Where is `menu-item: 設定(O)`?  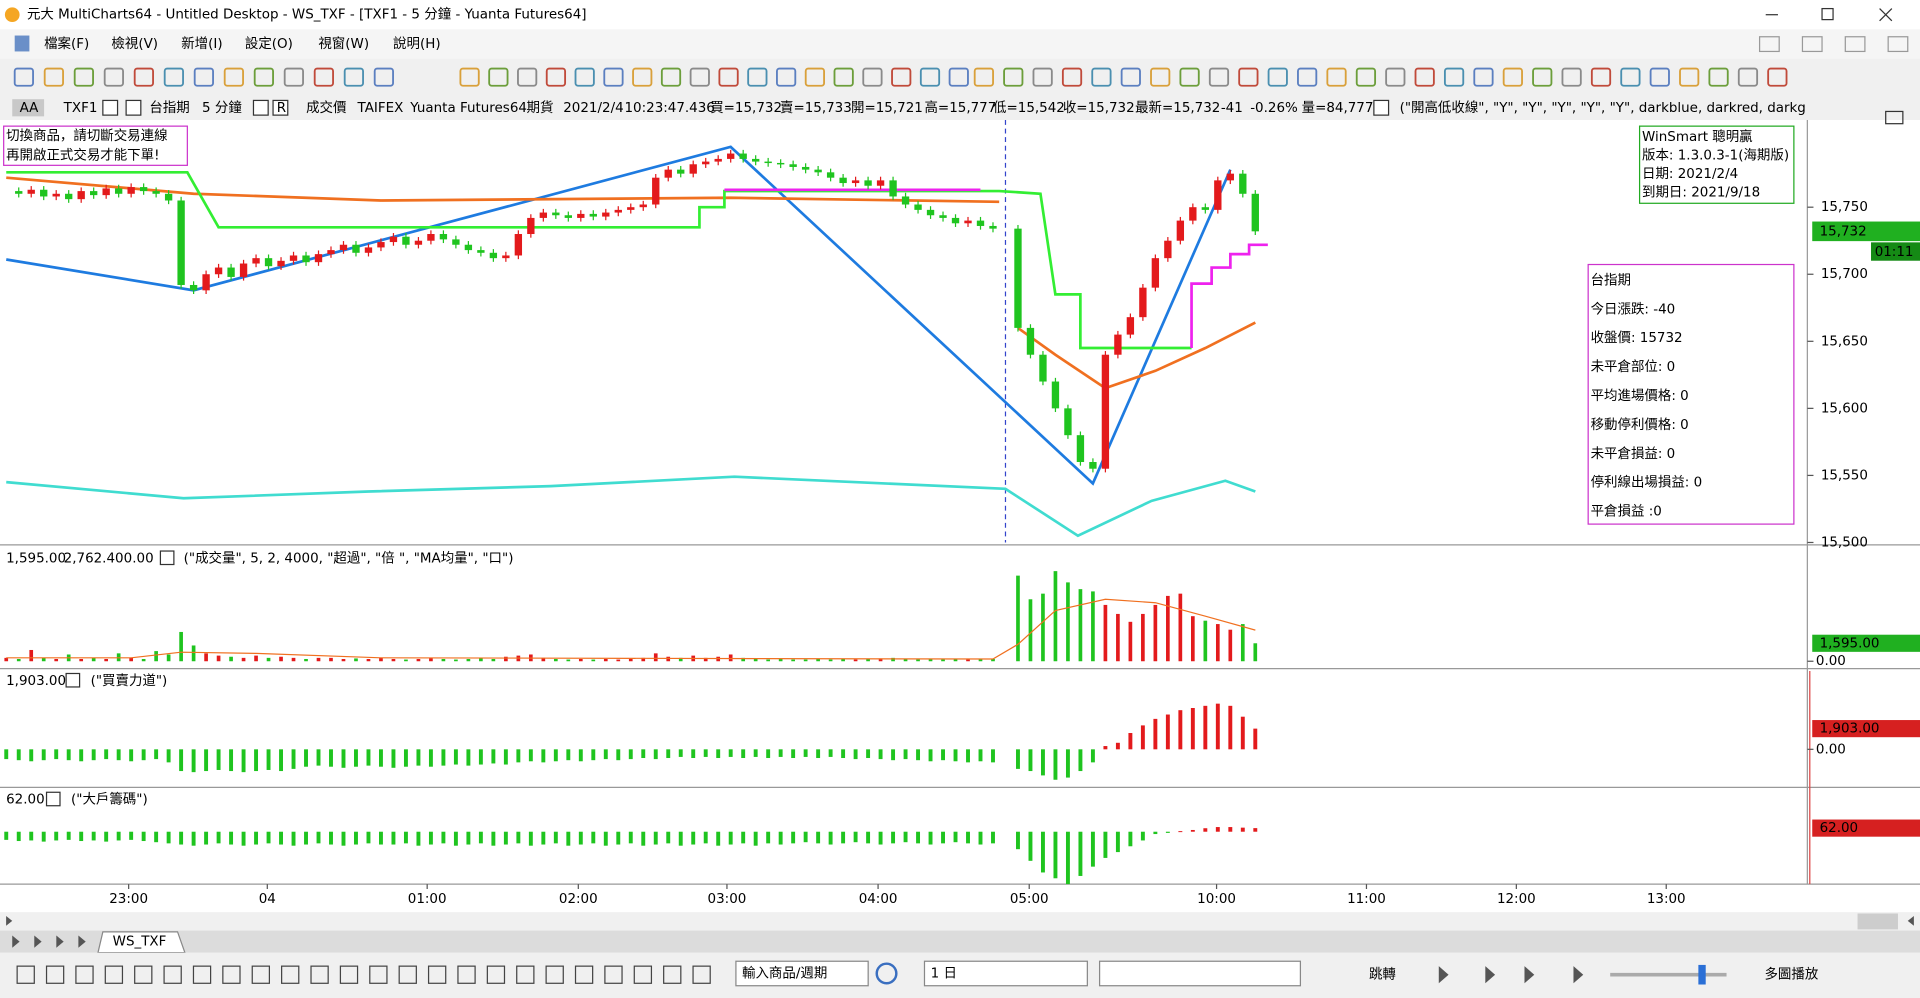 menu-item: 設定(O) is located at coordinates (269, 44).